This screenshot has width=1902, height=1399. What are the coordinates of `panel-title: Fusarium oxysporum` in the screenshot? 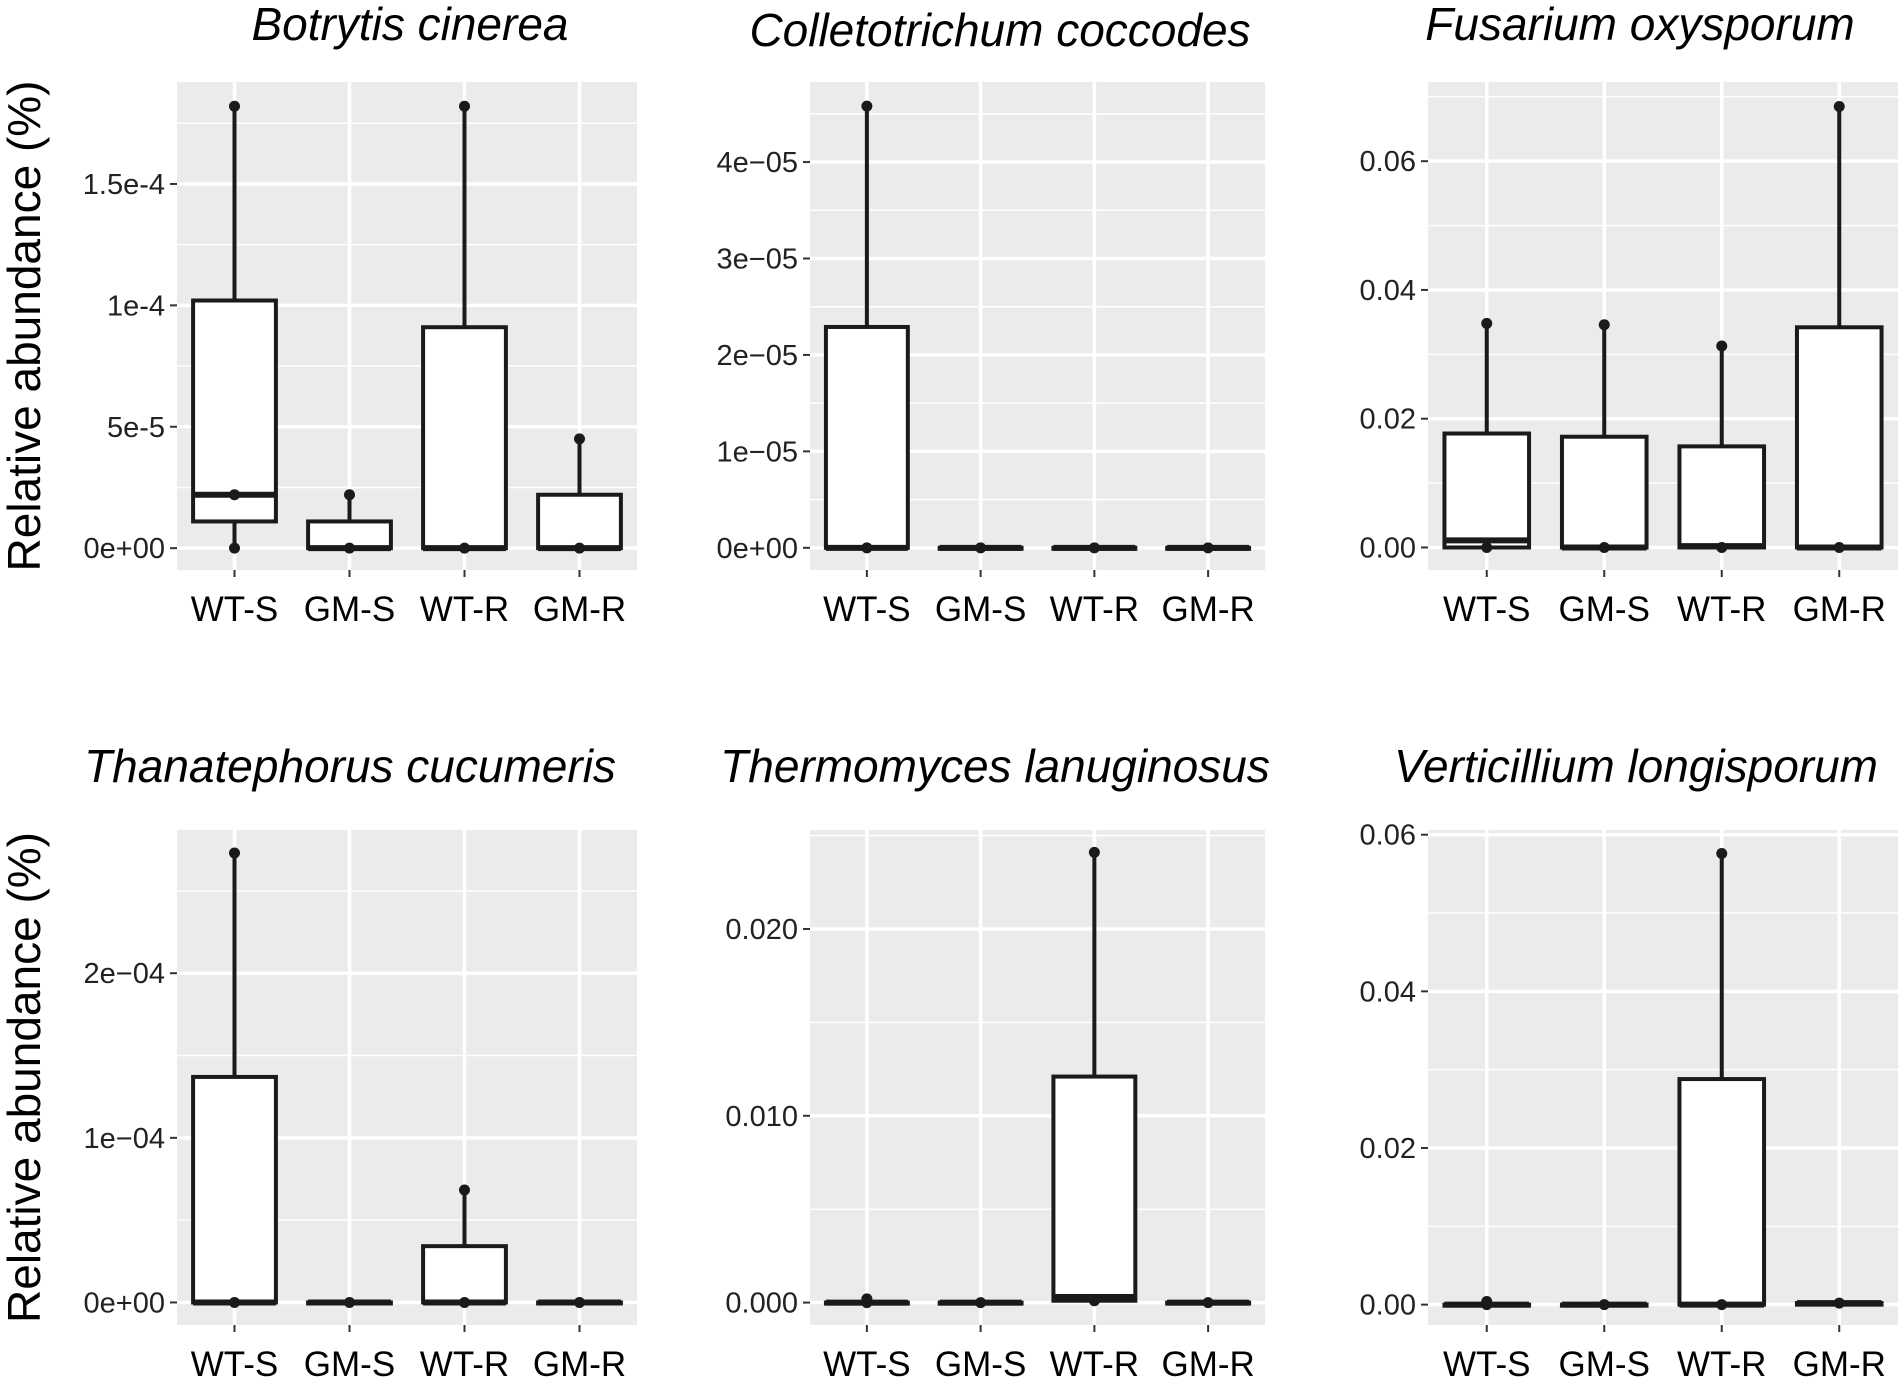 It's located at (1639, 25).